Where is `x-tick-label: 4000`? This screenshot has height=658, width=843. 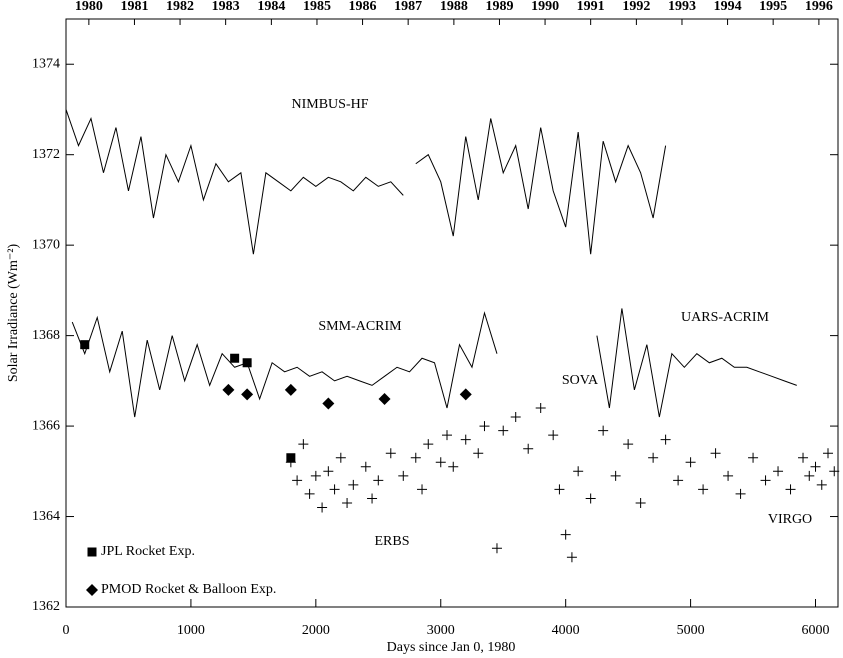
x-tick-label: 4000 is located at coordinates (566, 630).